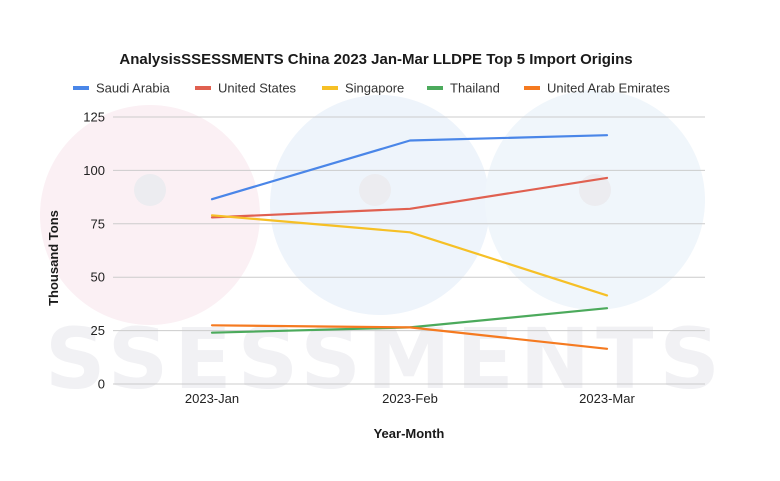 This screenshot has width=780, height=481. I want to click on x-axis: 2023-Jan 2023-Feb 2023-Mar, so click(410, 398).